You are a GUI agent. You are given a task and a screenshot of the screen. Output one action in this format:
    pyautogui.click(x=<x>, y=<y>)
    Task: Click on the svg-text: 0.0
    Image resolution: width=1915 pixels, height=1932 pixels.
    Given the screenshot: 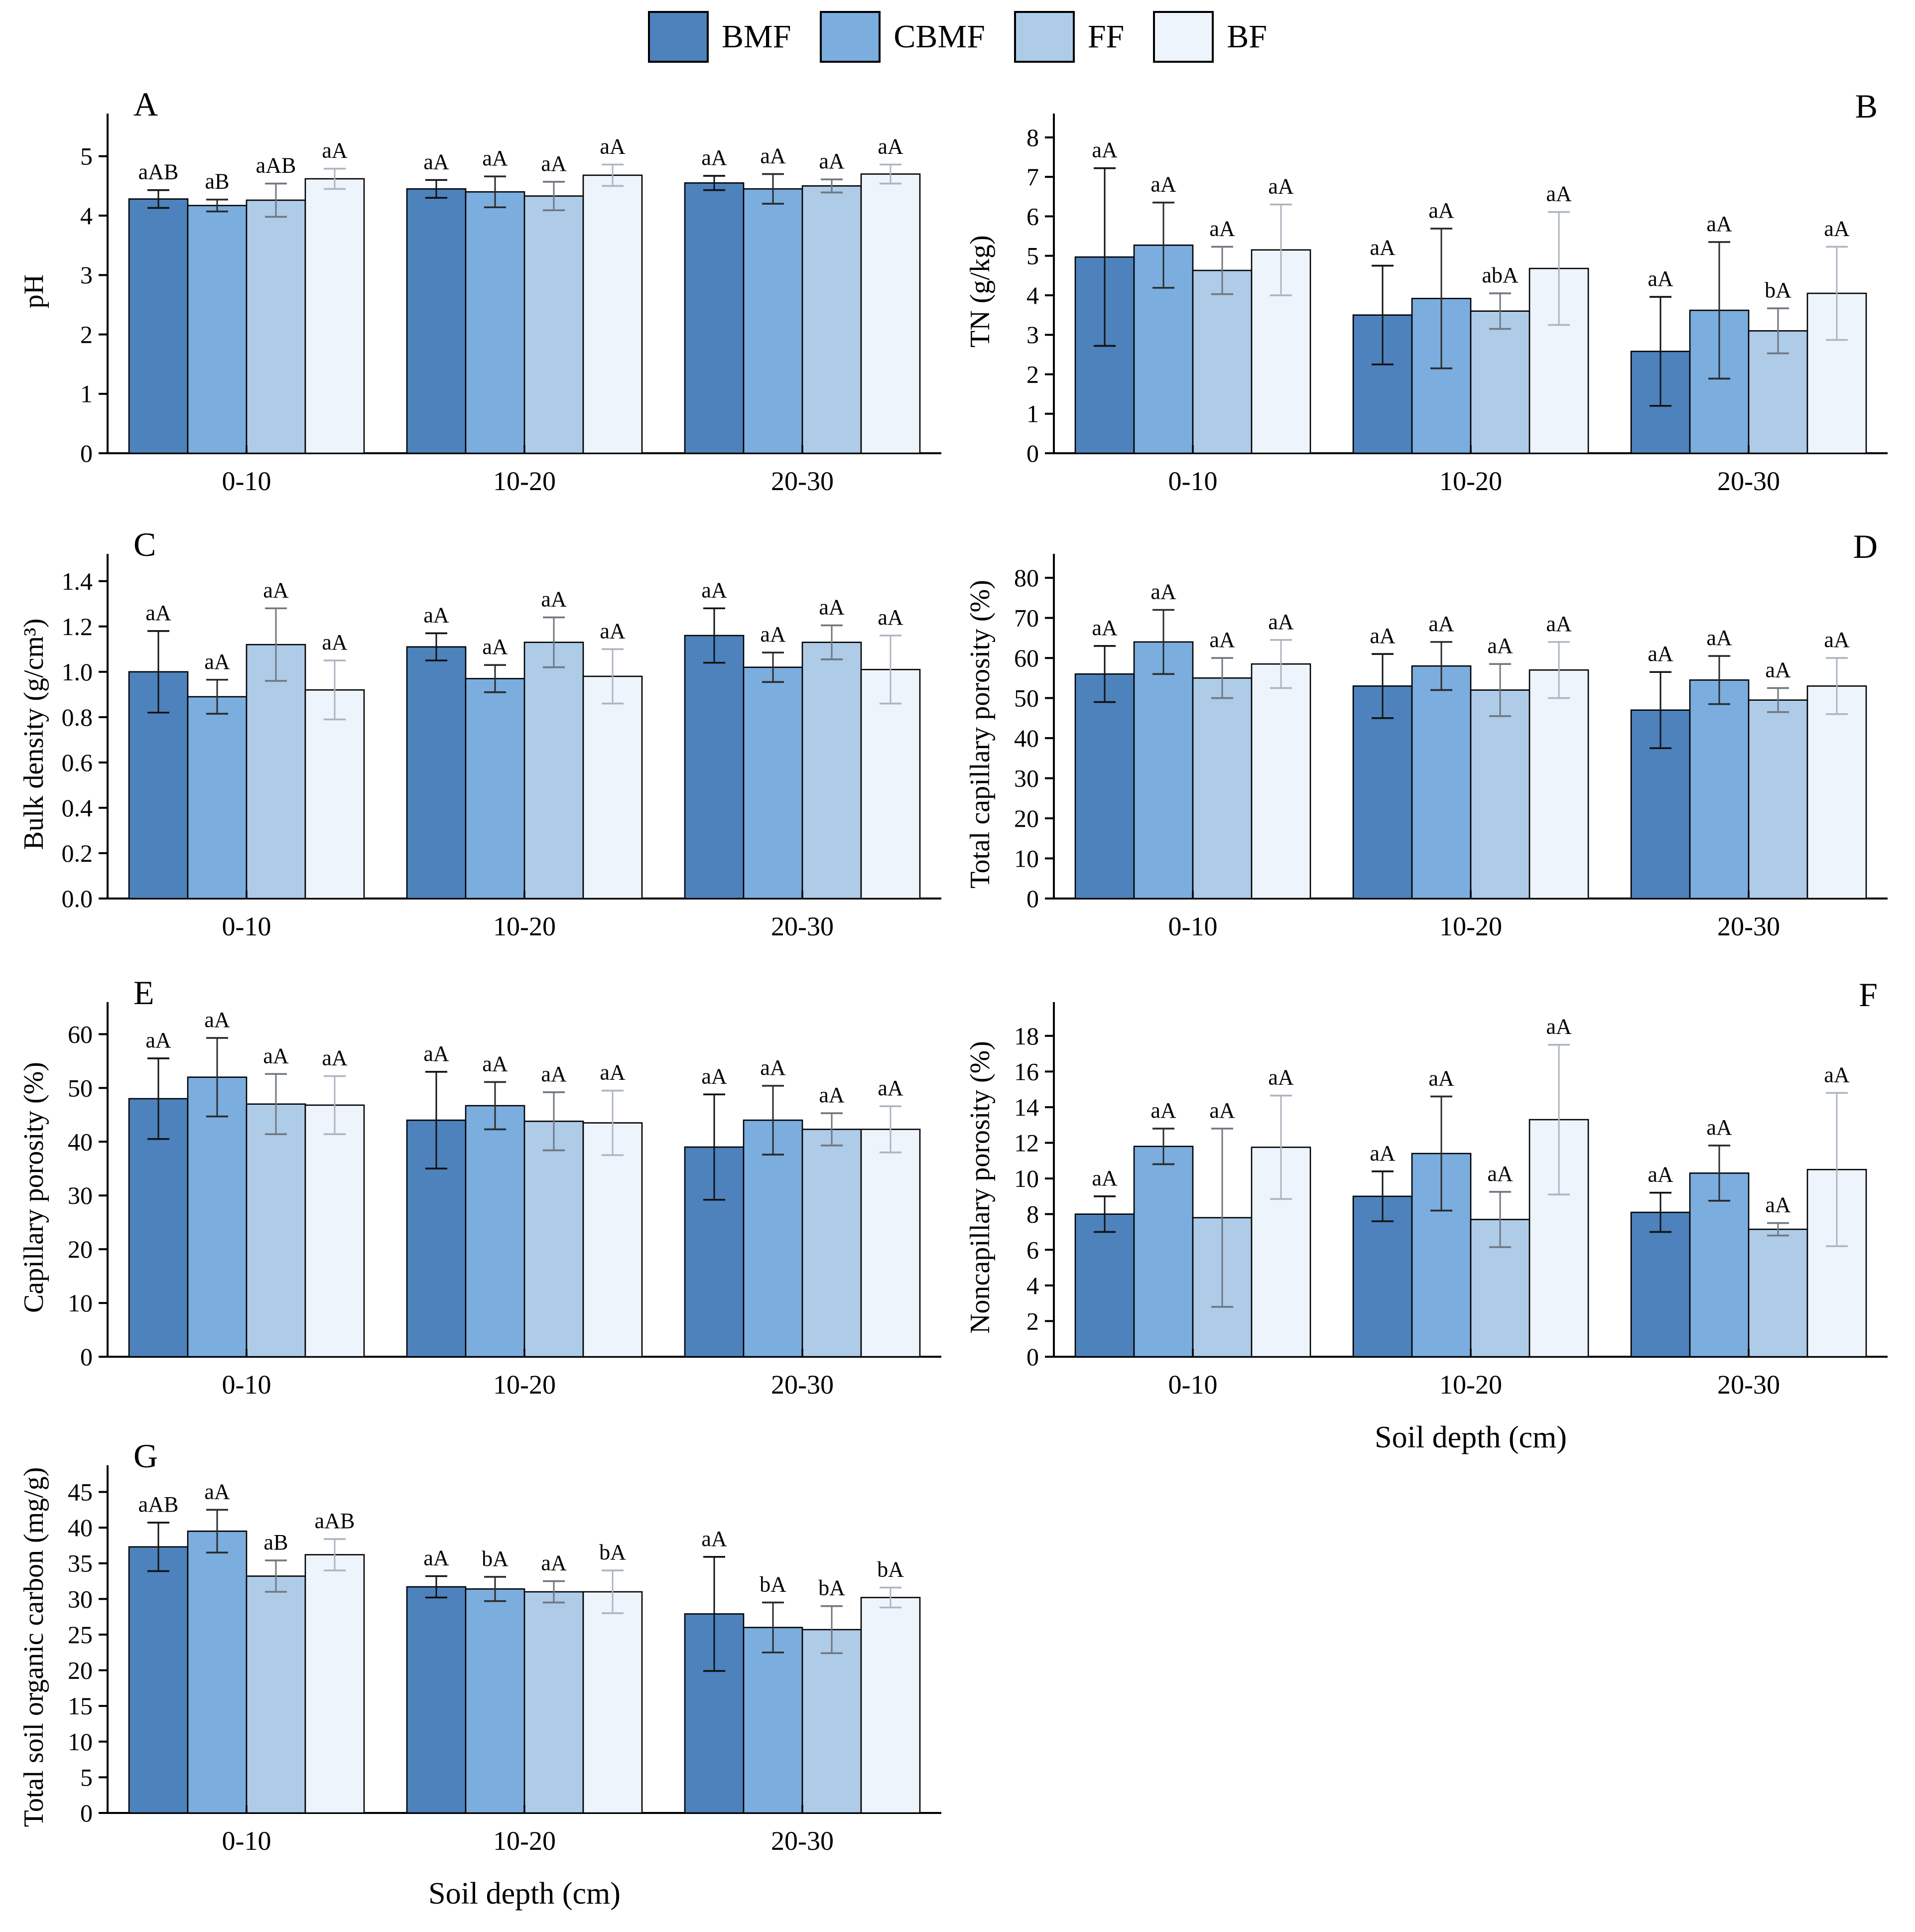 What is the action you would take?
    pyautogui.click(x=77, y=898)
    